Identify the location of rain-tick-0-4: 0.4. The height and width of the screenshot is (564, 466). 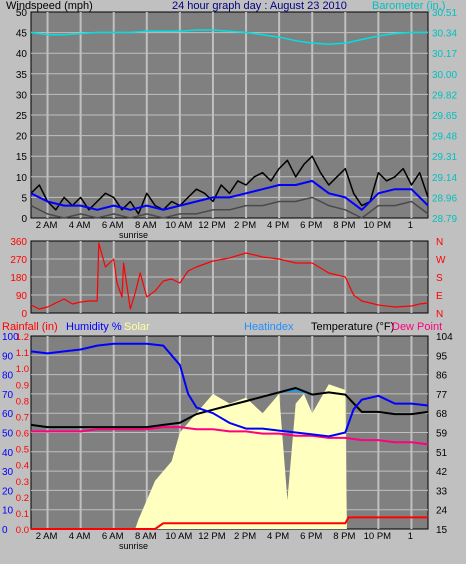
(22, 466).